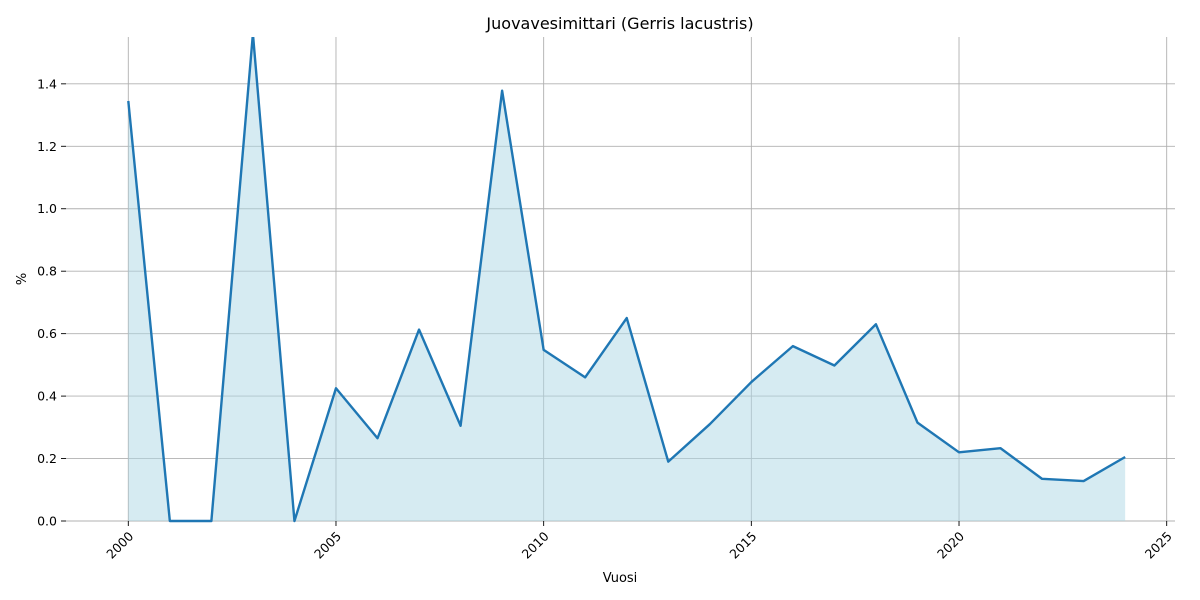 The height and width of the screenshot is (600, 1200). Describe the element at coordinates (1158, 545) in the screenshot. I see `x-tick-label: 2025` at that location.